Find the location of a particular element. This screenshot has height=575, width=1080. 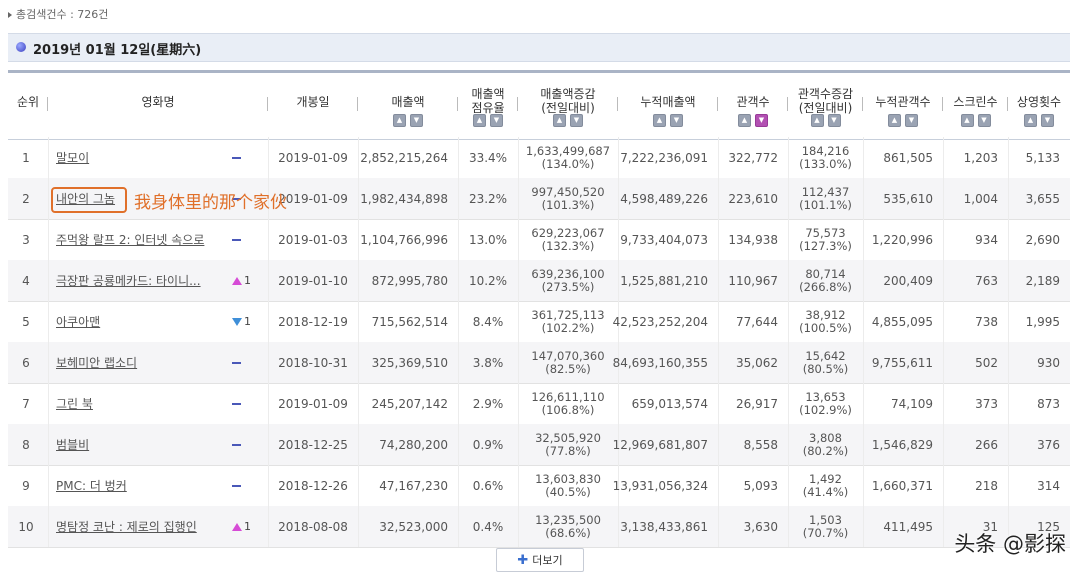

audience-cell: 110,967 is located at coordinates (753, 280).